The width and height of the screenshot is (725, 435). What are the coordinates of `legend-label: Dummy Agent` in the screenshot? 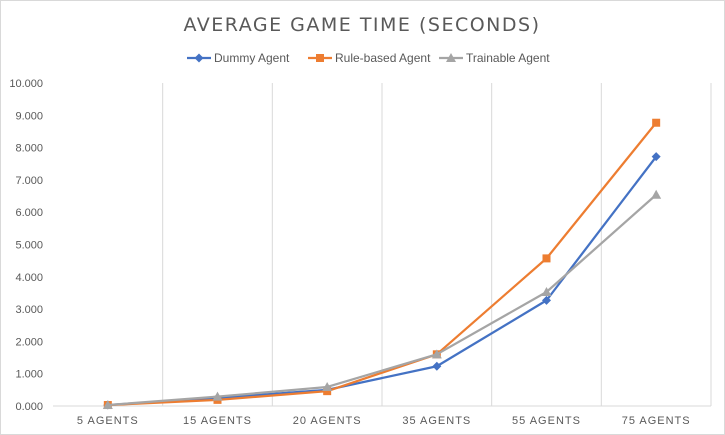 It's located at (252, 58).